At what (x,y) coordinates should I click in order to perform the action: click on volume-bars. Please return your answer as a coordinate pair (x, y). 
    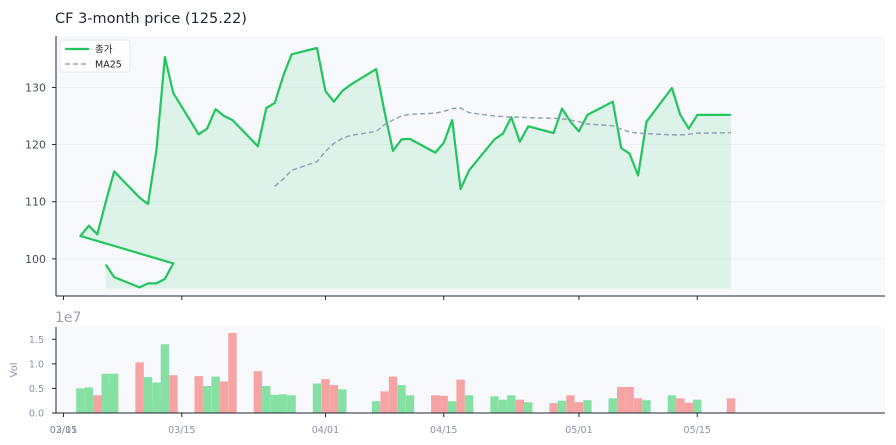
    Looking at the image, I should click on (406, 372).